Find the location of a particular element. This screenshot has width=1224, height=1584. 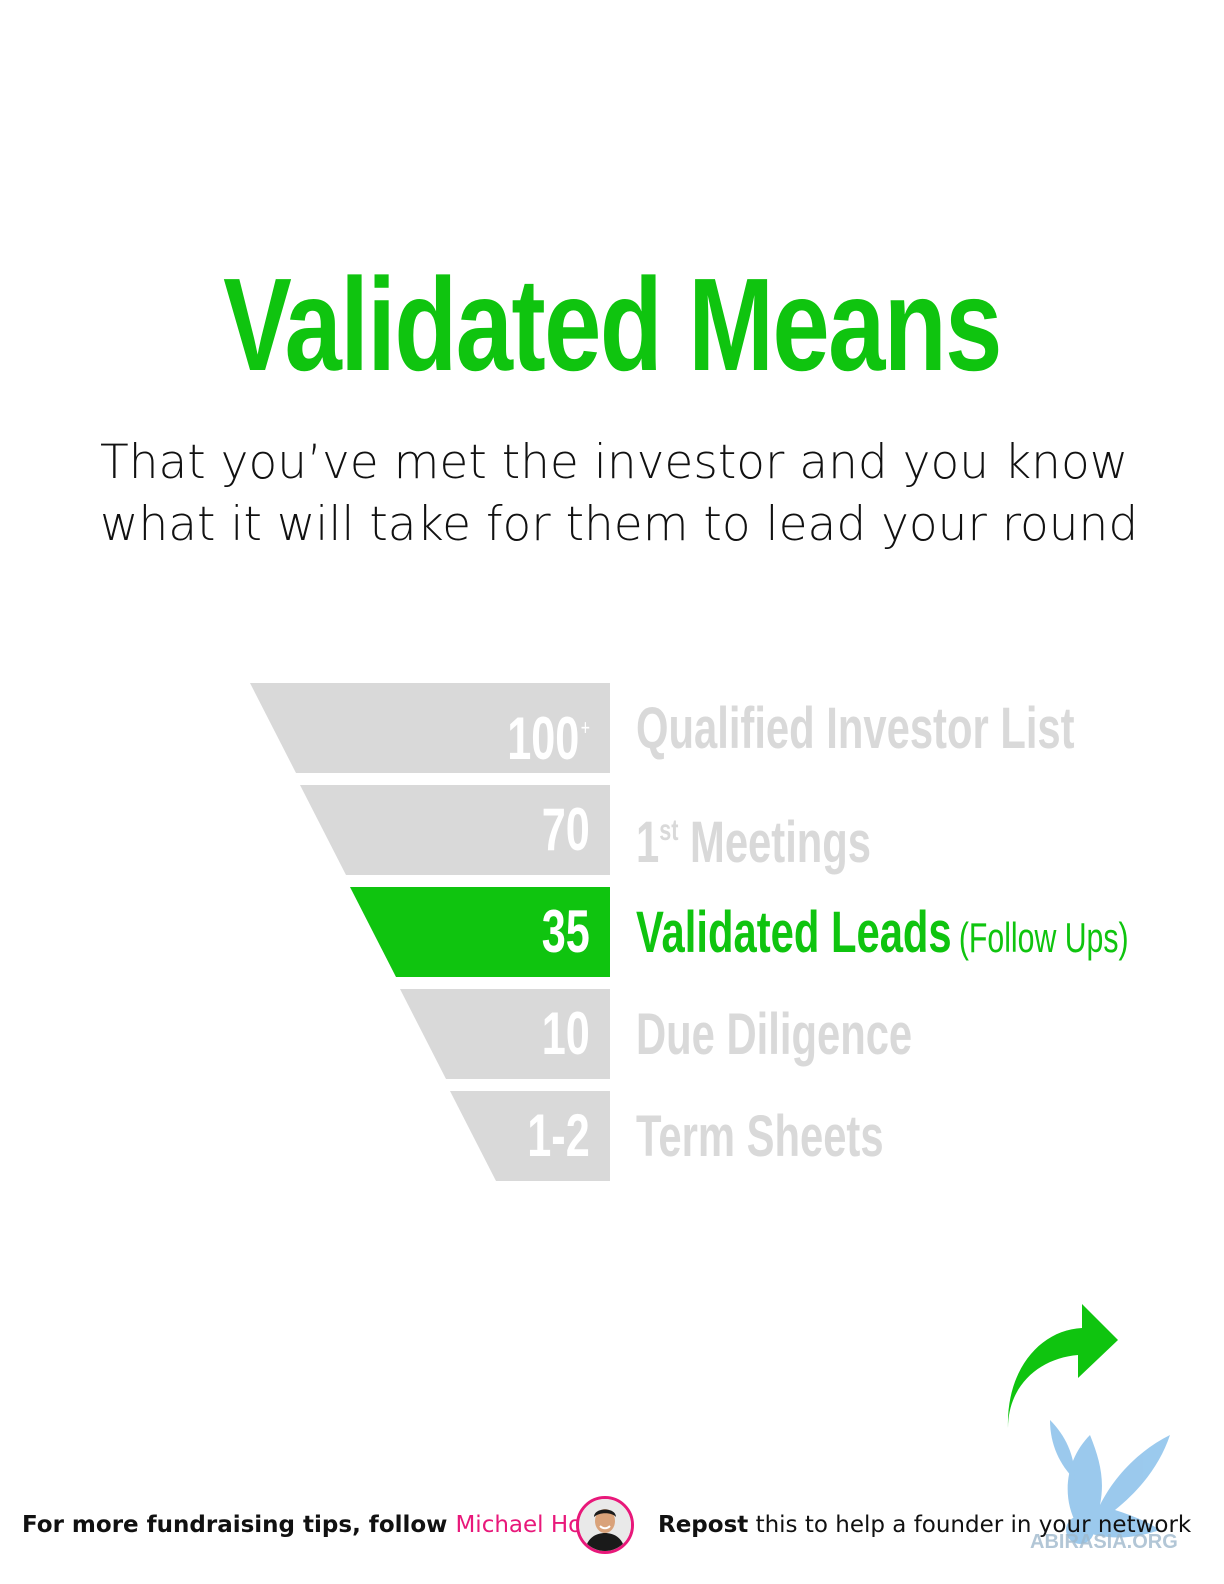

stage-number: 100+ is located at coordinates (548, 738).